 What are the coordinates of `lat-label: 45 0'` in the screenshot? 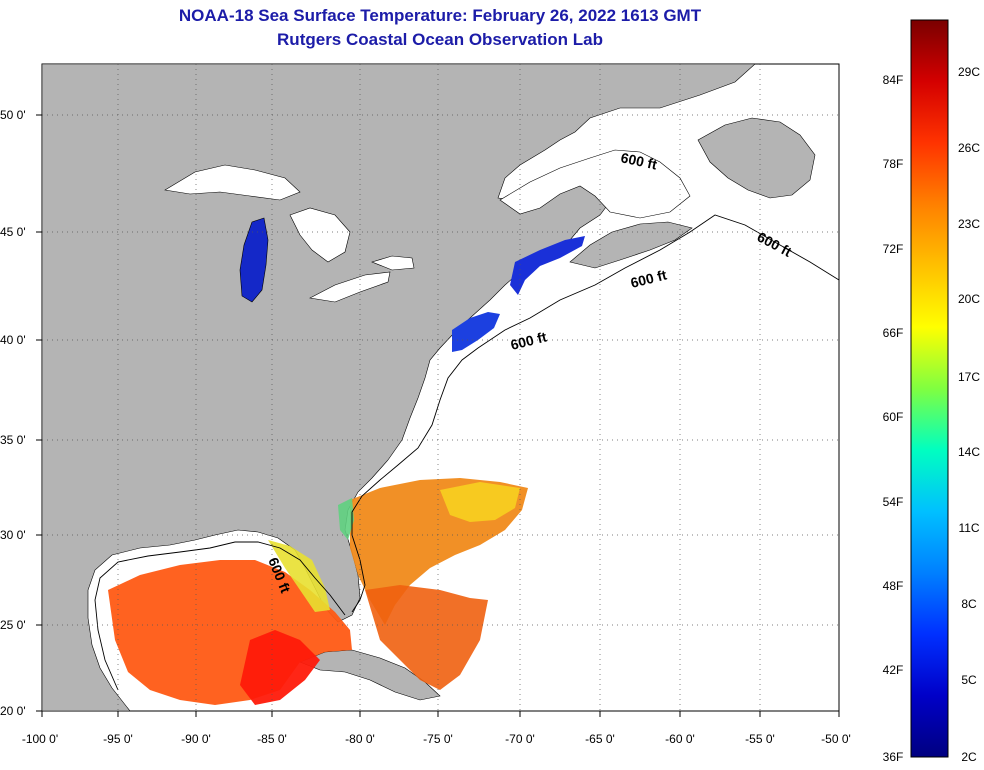 It's located at (13, 232).